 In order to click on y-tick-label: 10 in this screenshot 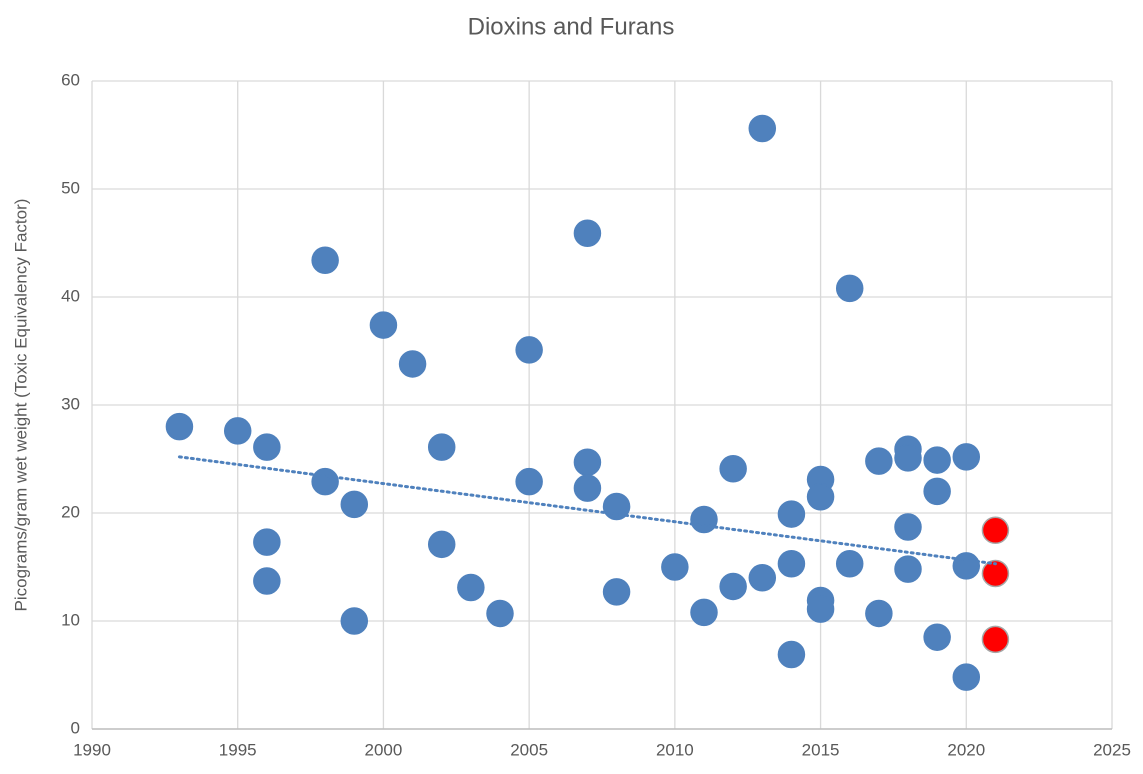, I will do `click(70, 619)`.